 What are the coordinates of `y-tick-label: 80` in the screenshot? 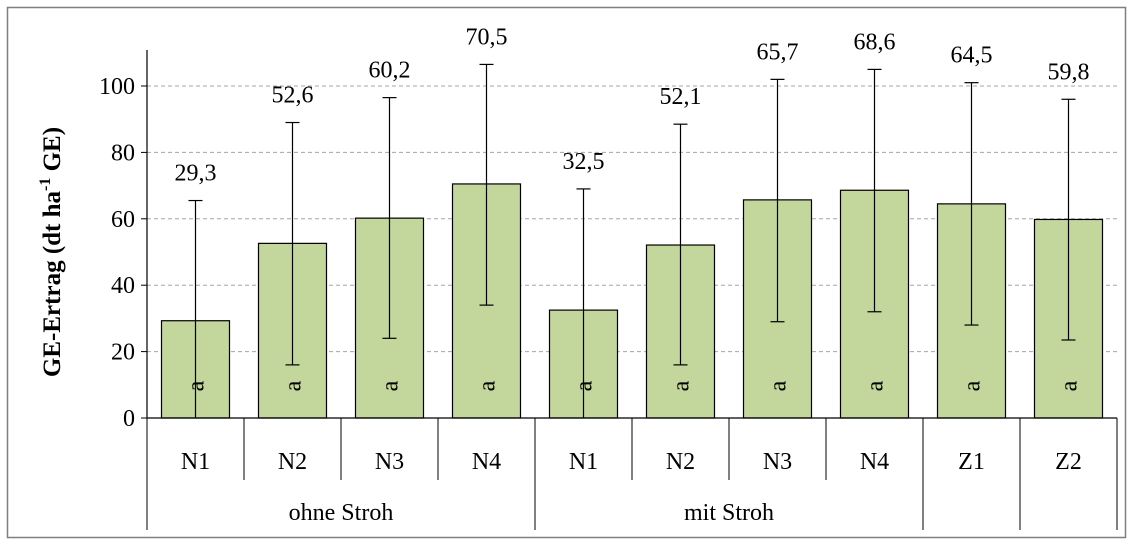 It's located at (123, 153).